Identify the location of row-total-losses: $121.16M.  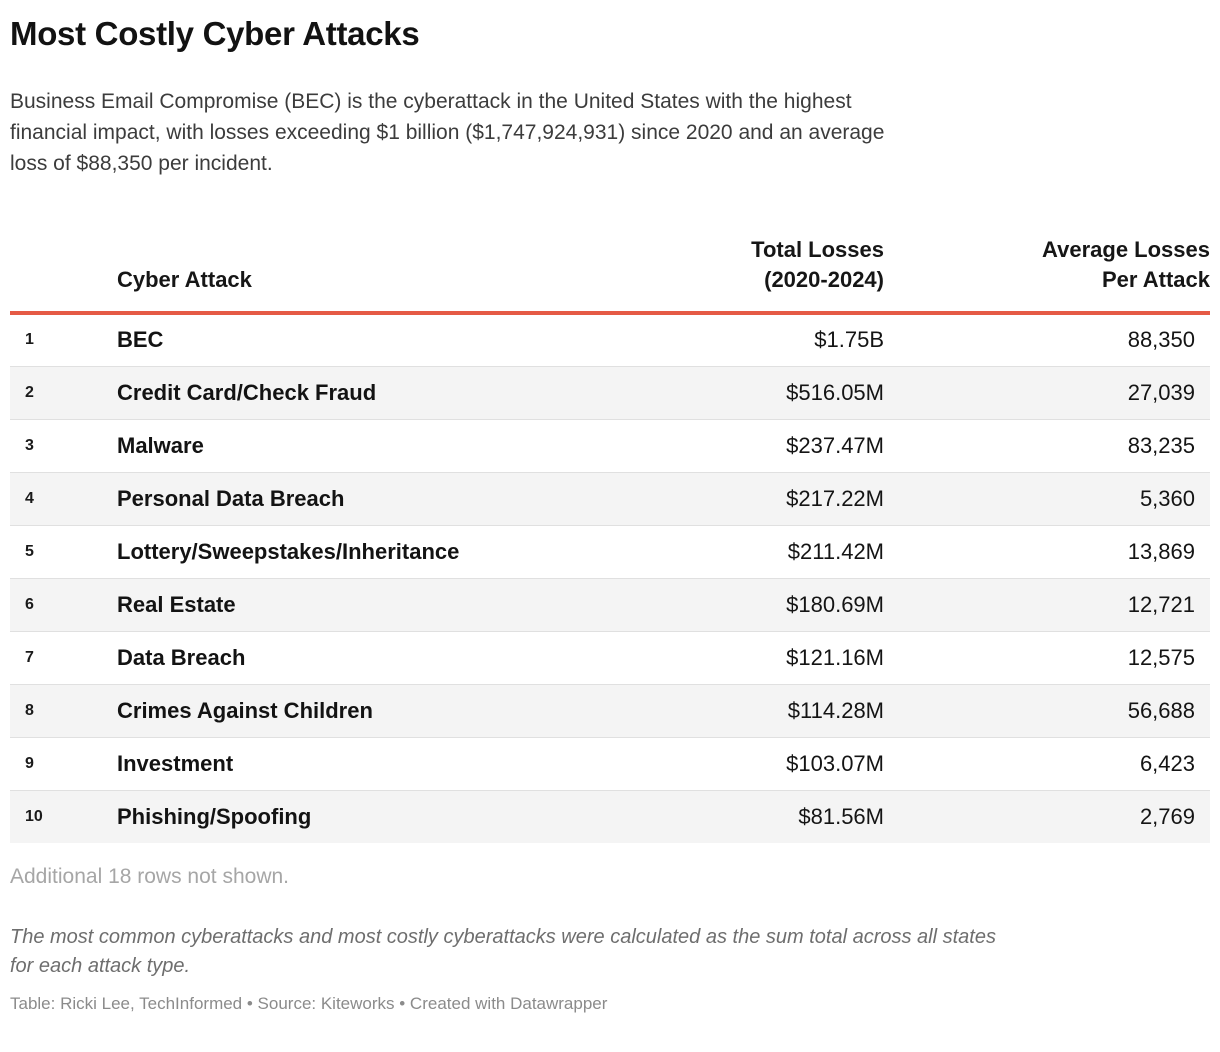
(835, 657).